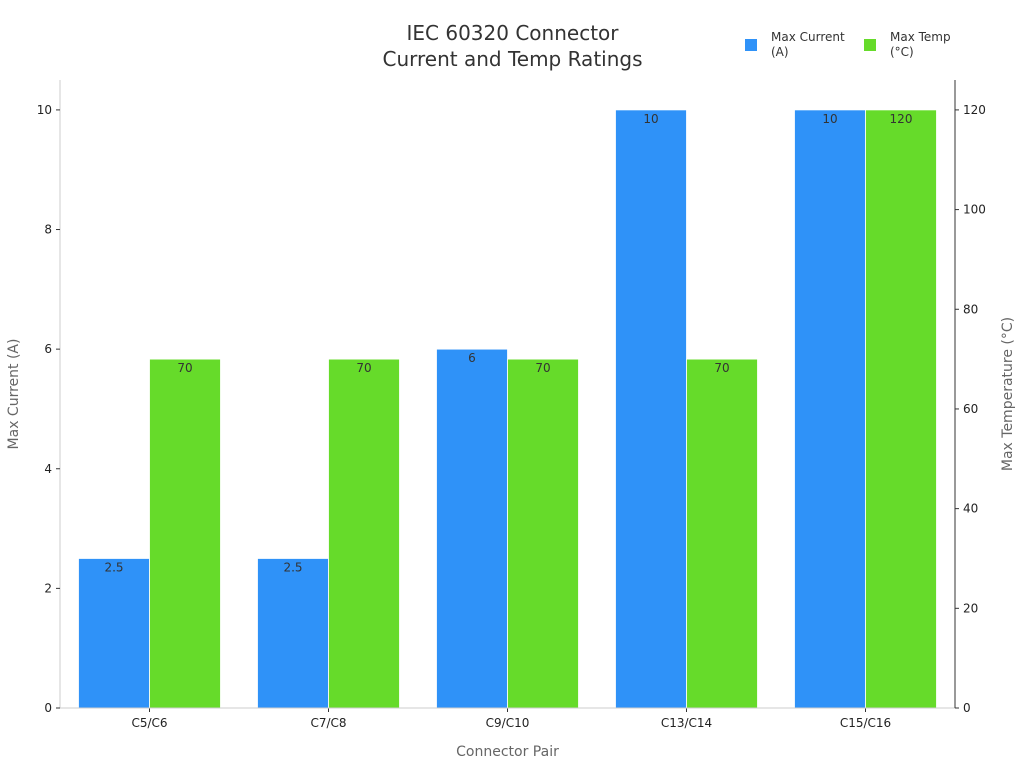  I want to click on y-tick-label: 8, so click(48, 230).